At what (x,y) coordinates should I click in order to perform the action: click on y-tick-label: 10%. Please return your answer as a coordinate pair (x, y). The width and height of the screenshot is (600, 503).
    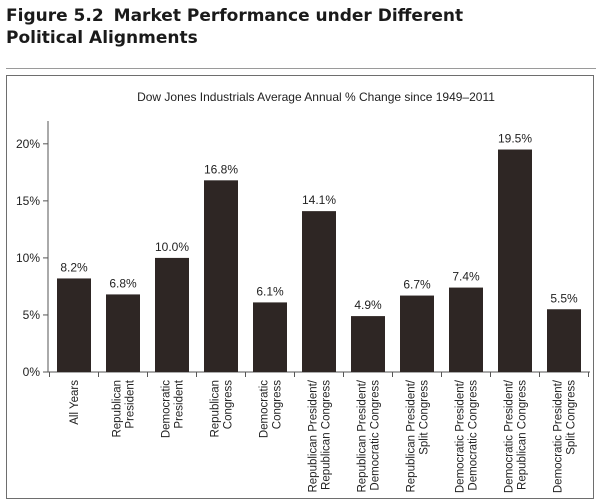
    Looking at the image, I should click on (28, 258).